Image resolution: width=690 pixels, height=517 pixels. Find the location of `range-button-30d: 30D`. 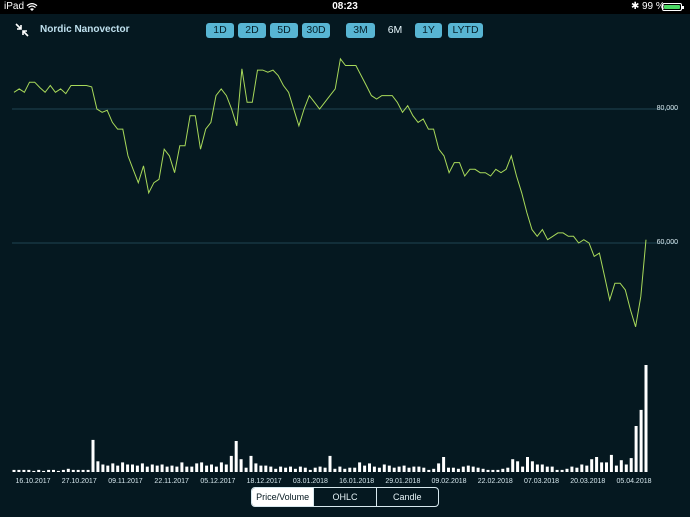

range-button-30d: 30D is located at coordinates (316, 30).